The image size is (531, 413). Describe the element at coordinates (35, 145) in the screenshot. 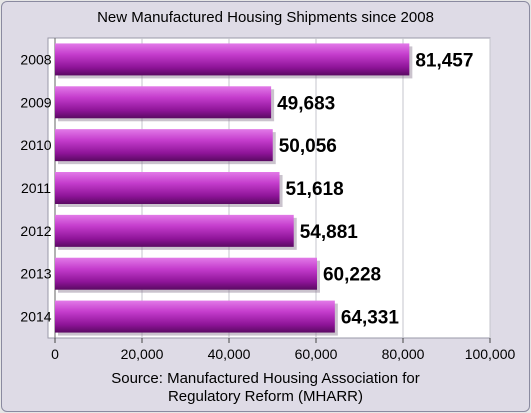

I see `y-tick-label: 2010` at that location.